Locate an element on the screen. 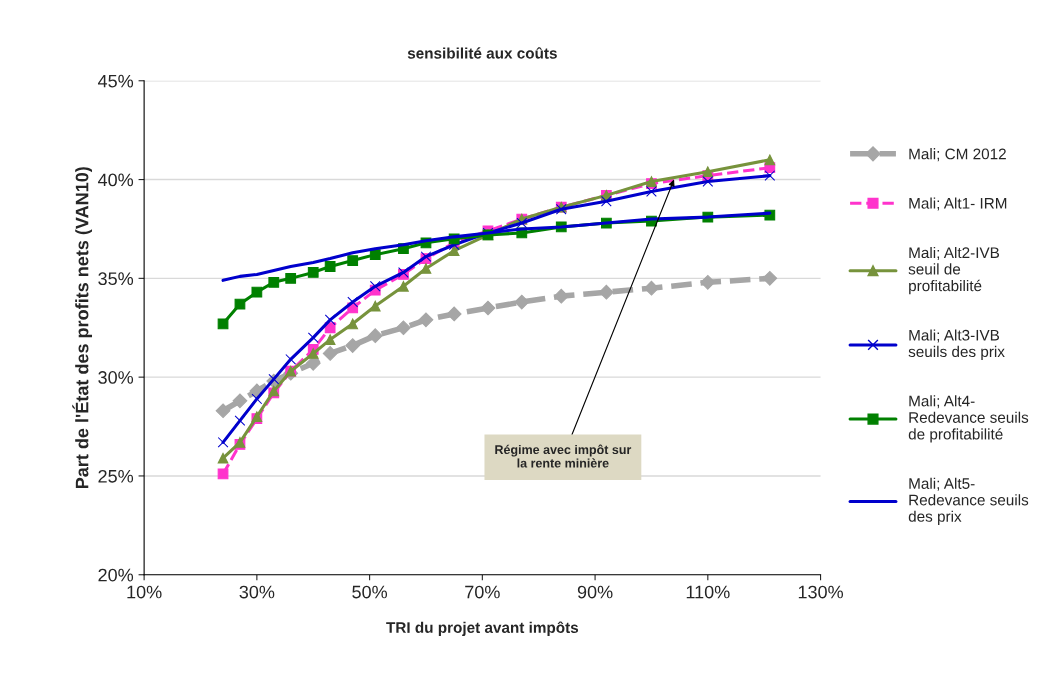  x-tick-label: 10% is located at coordinates (144, 592).